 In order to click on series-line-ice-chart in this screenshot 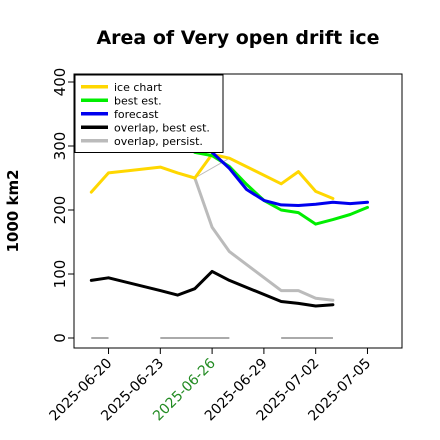, I will do `click(212, 176)`.